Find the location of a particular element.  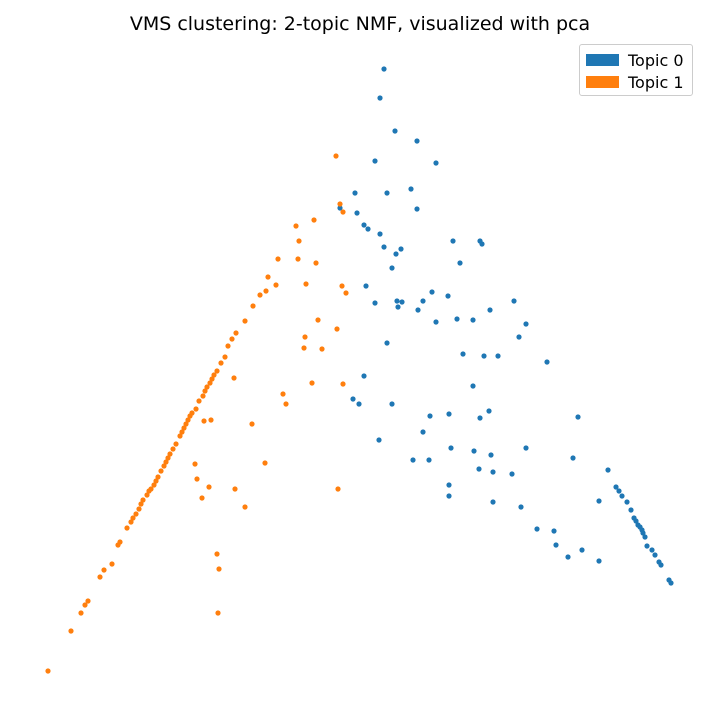

legend-label-topic-0: Topic 0 is located at coordinates (656, 60).